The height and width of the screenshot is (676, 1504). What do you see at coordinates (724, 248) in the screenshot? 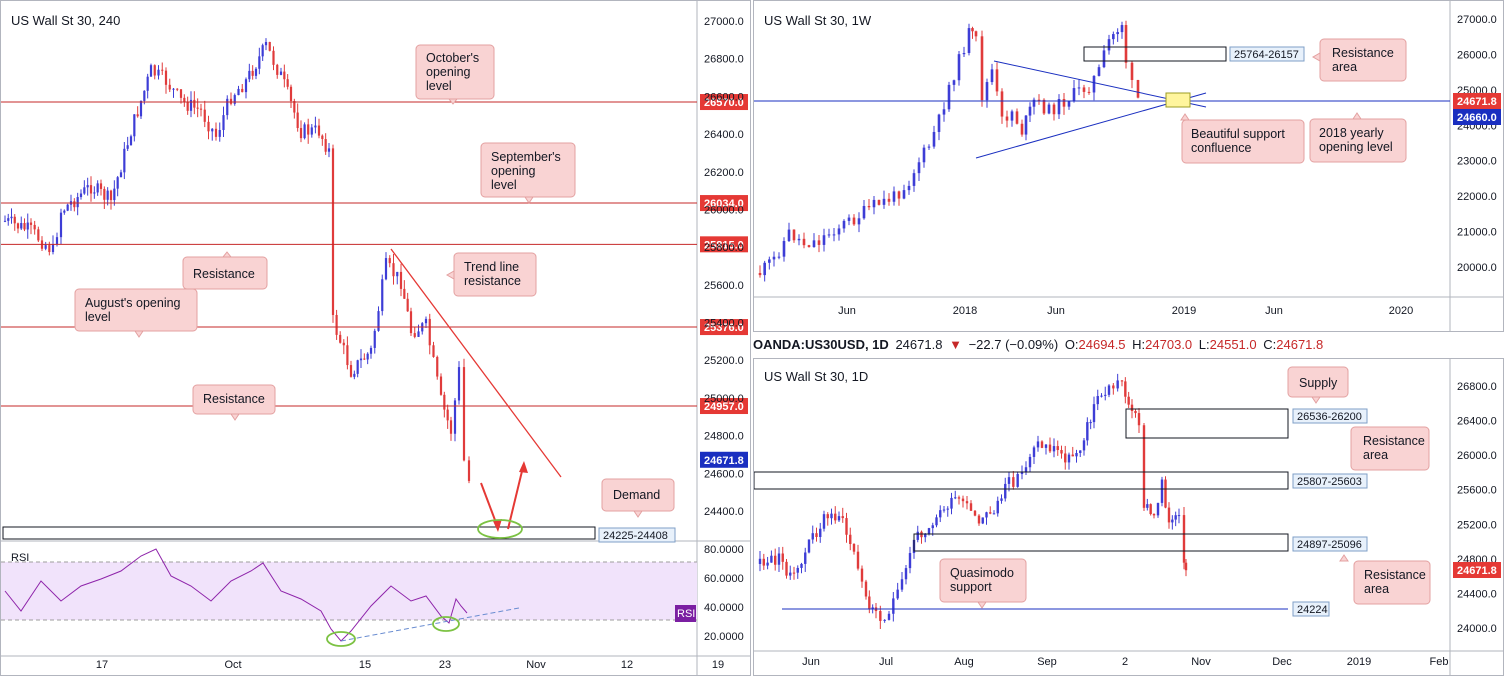
I see `h4-y-tick: 25800.0` at bounding box center [724, 248].